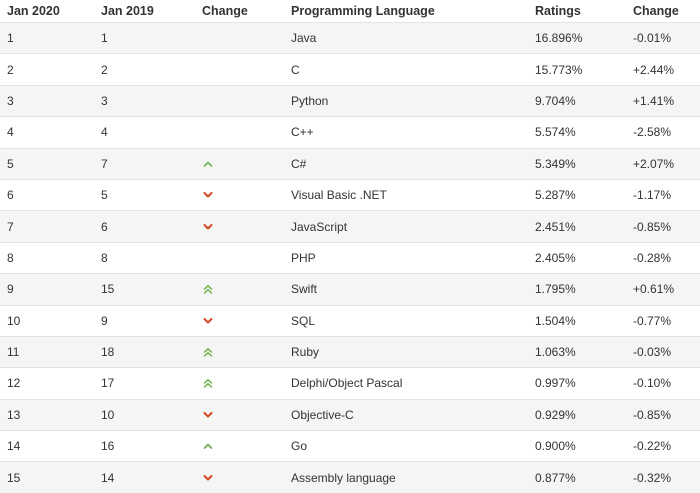 Image resolution: width=700 pixels, height=493 pixels. I want to click on language-name: Java, so click(413, 37).